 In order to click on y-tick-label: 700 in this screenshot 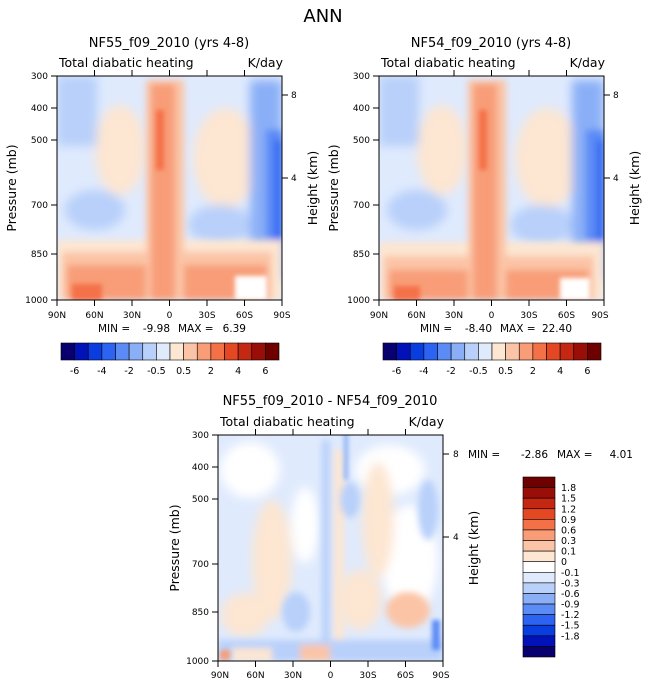, I will do `click(361, 206)`.